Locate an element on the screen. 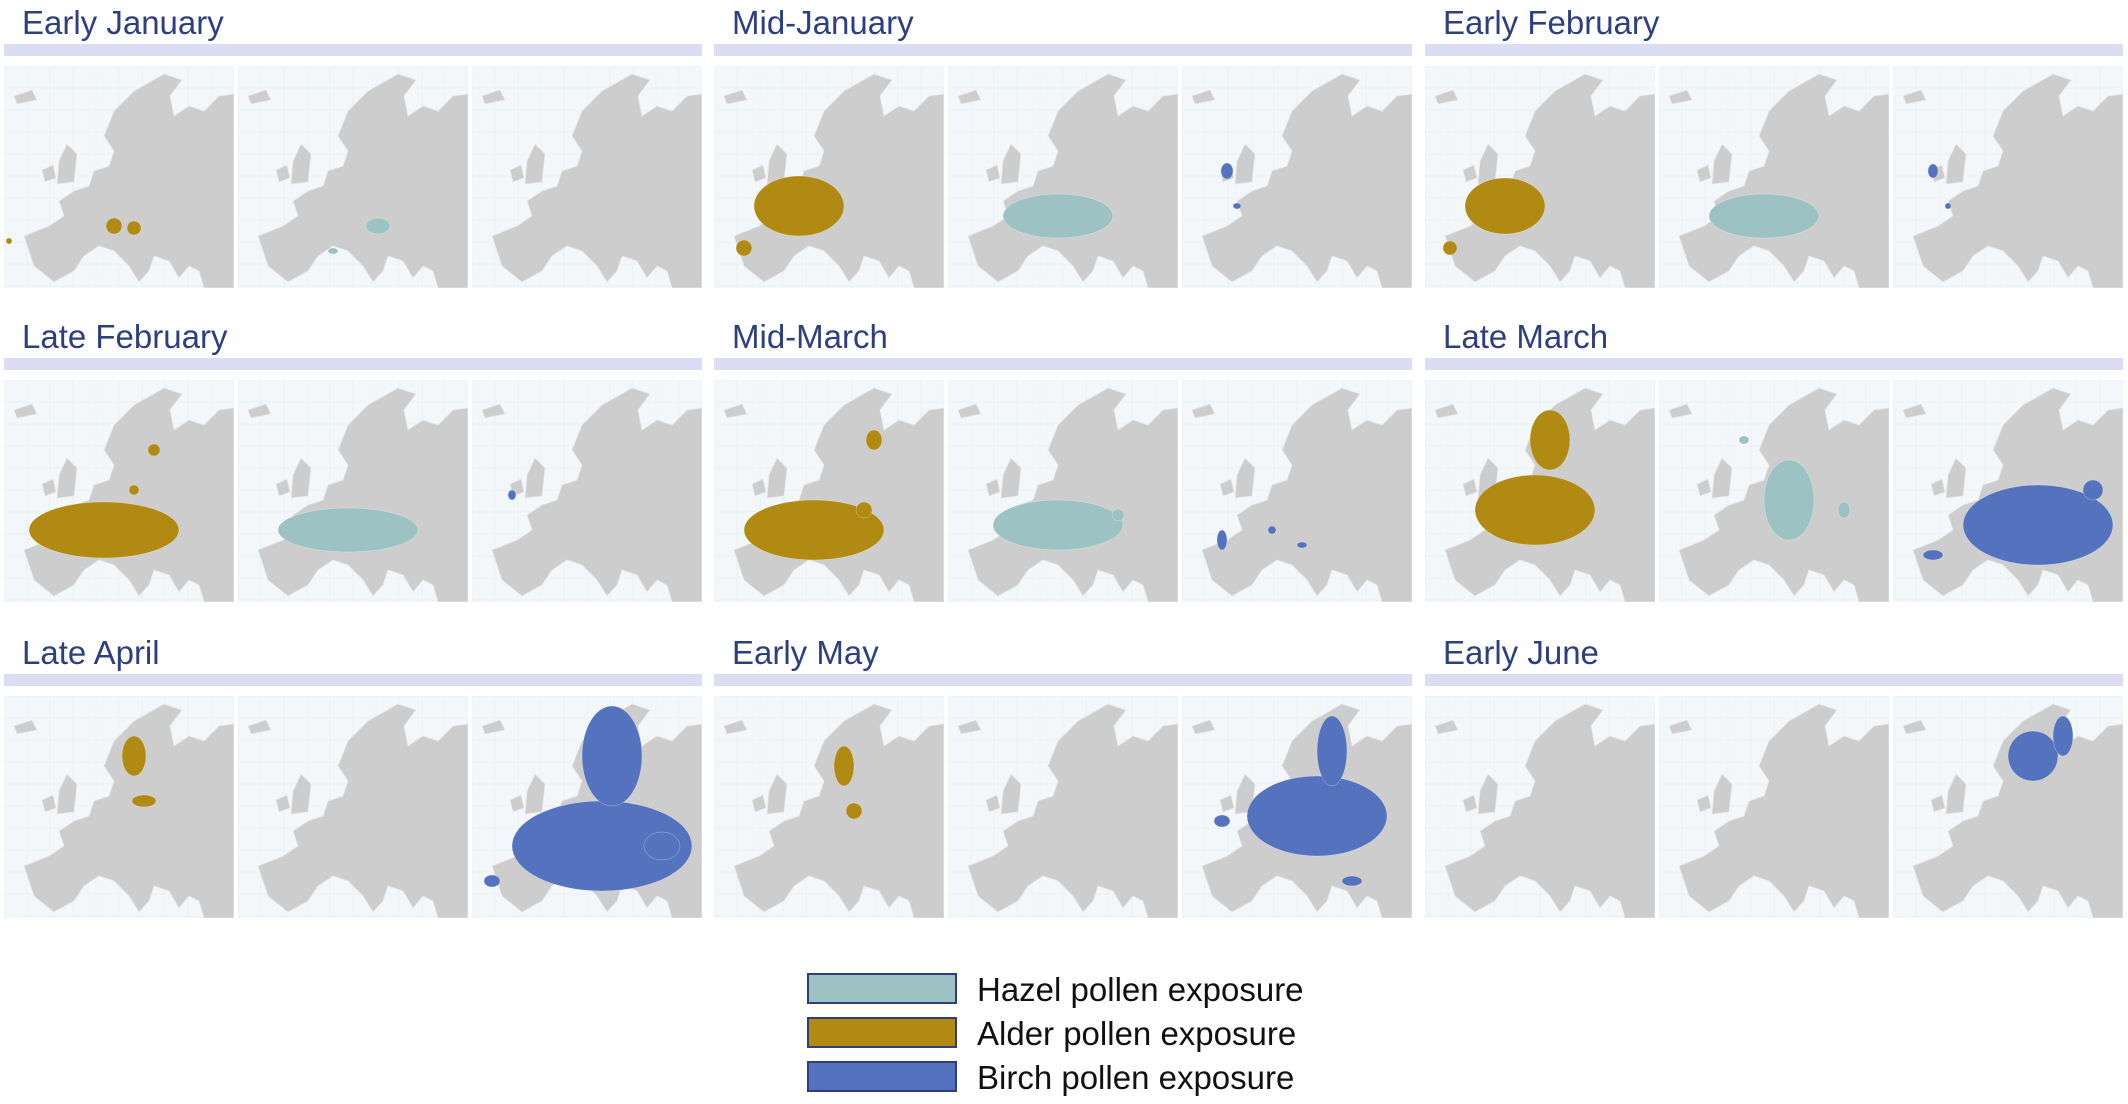  legend-label: Birch pollen exposure is located at coordinates (1136, 1077).